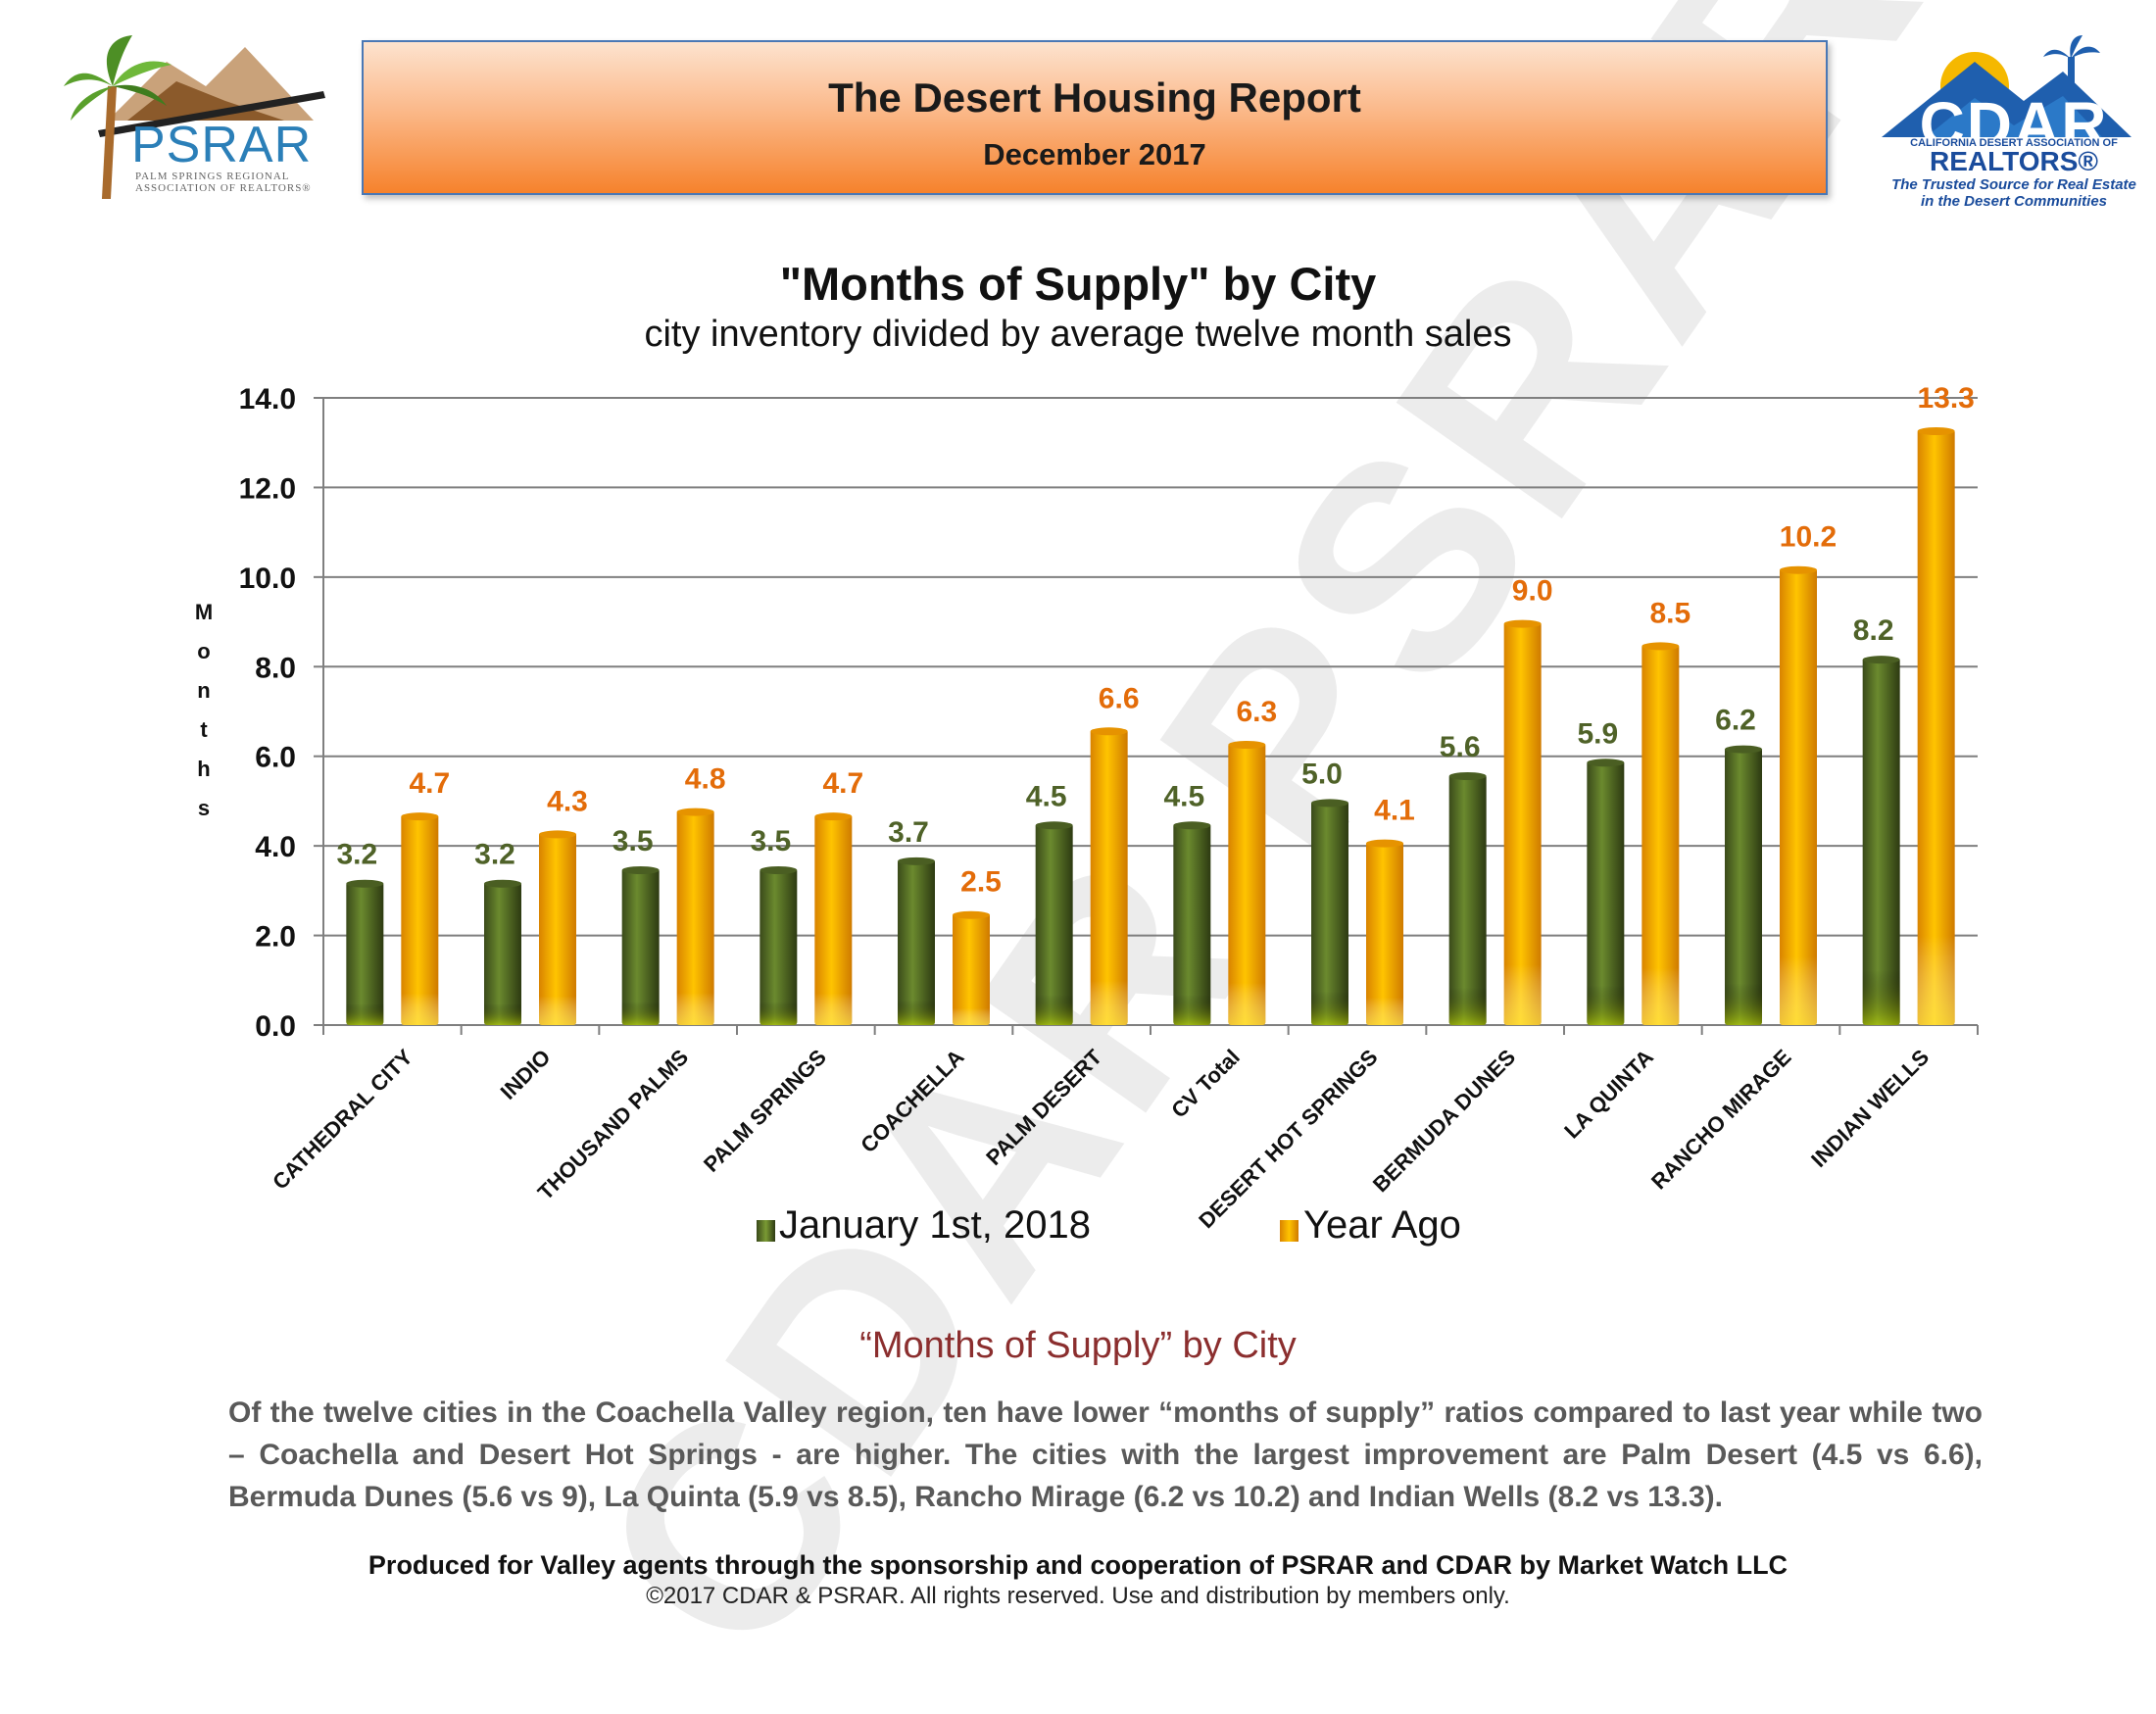 The height and width of the screenshot is (1714, 2156). Describe the element at coordinates (766, 1231) in the screenshot. I see `legend-swatch-january-2018` at that location.